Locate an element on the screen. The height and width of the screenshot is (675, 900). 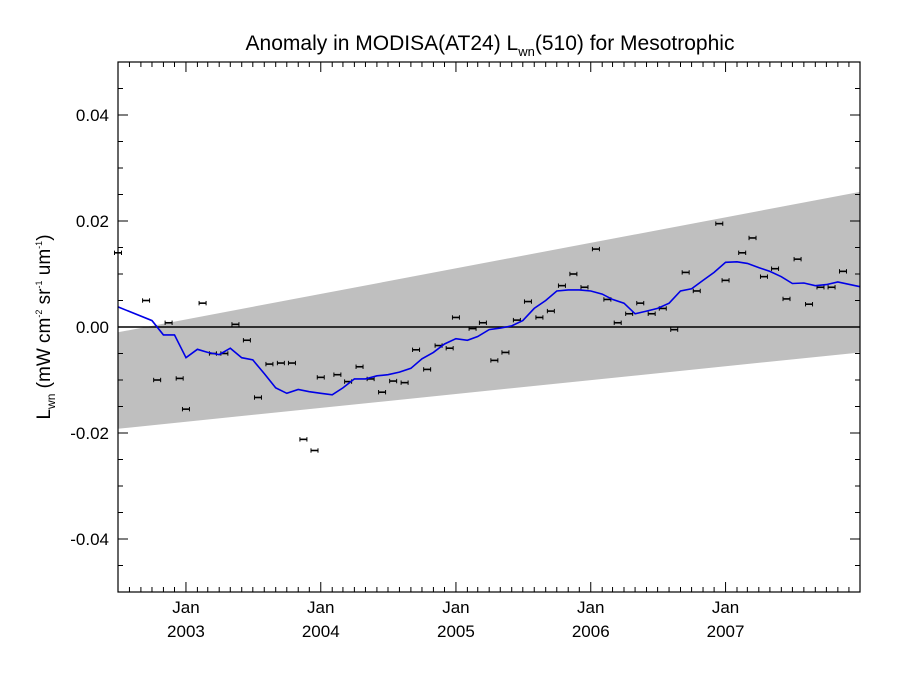
title-prefix: Anomaly in MODISA(AT24) L is located at coordinates (382, 43).